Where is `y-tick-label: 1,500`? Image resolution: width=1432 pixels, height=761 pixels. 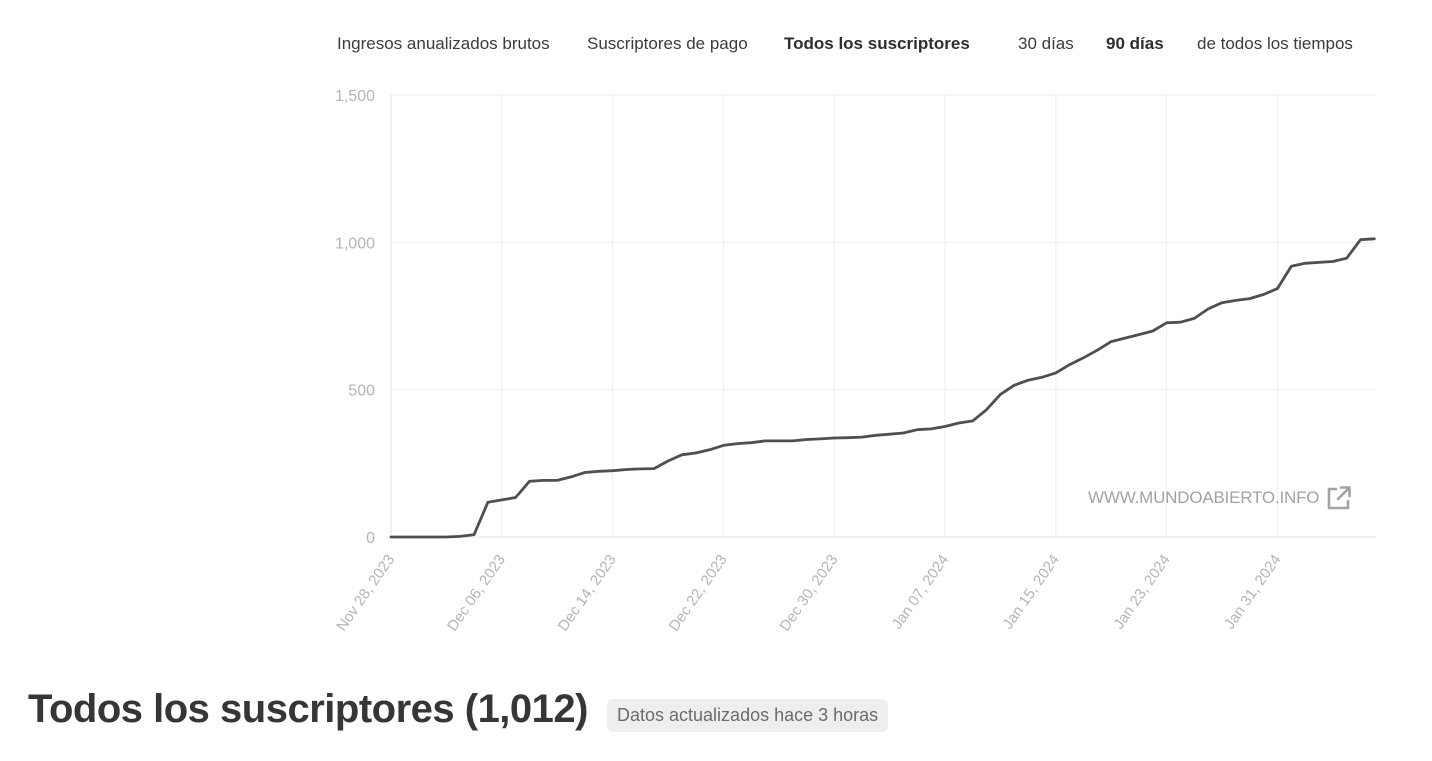 y-tick-label: 1,500 is located at coordinates (355, 96).